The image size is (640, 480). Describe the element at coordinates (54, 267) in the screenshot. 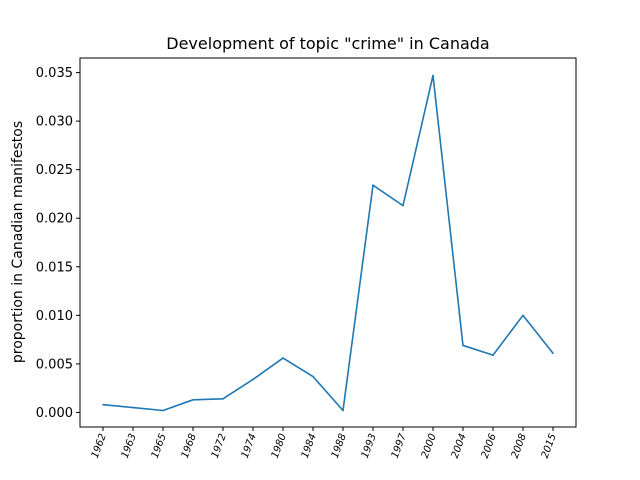

I see `y-tick-label: 0.015` at that location.